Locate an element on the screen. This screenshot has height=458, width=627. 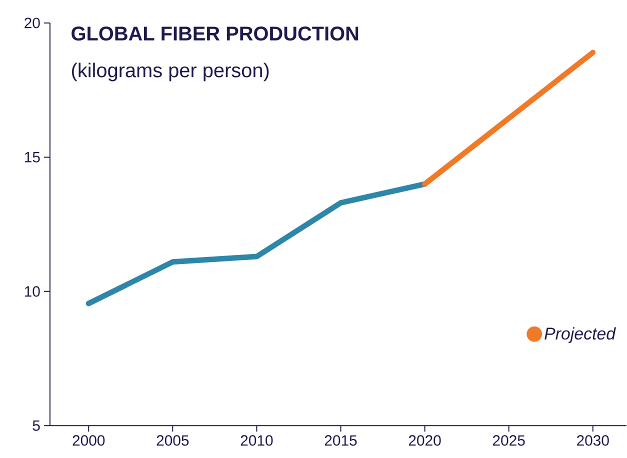
x-tick-label: 2025 is located at coordinates (508, 440).